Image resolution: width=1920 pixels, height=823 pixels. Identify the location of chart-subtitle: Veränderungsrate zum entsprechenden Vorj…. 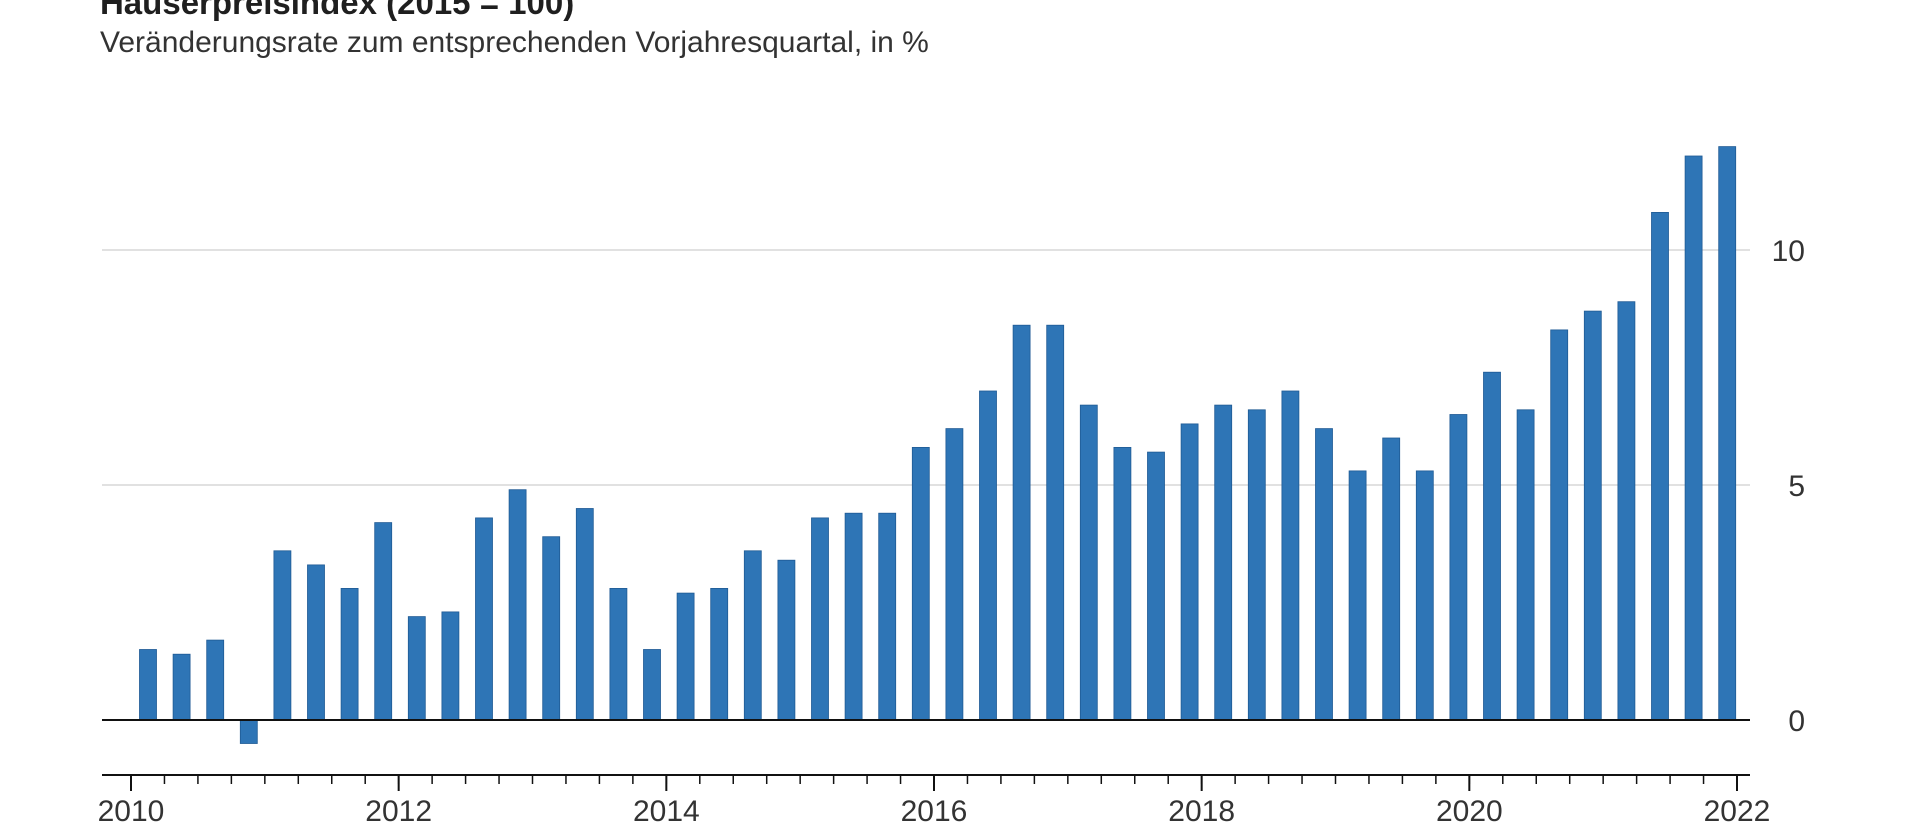
(514, 42).